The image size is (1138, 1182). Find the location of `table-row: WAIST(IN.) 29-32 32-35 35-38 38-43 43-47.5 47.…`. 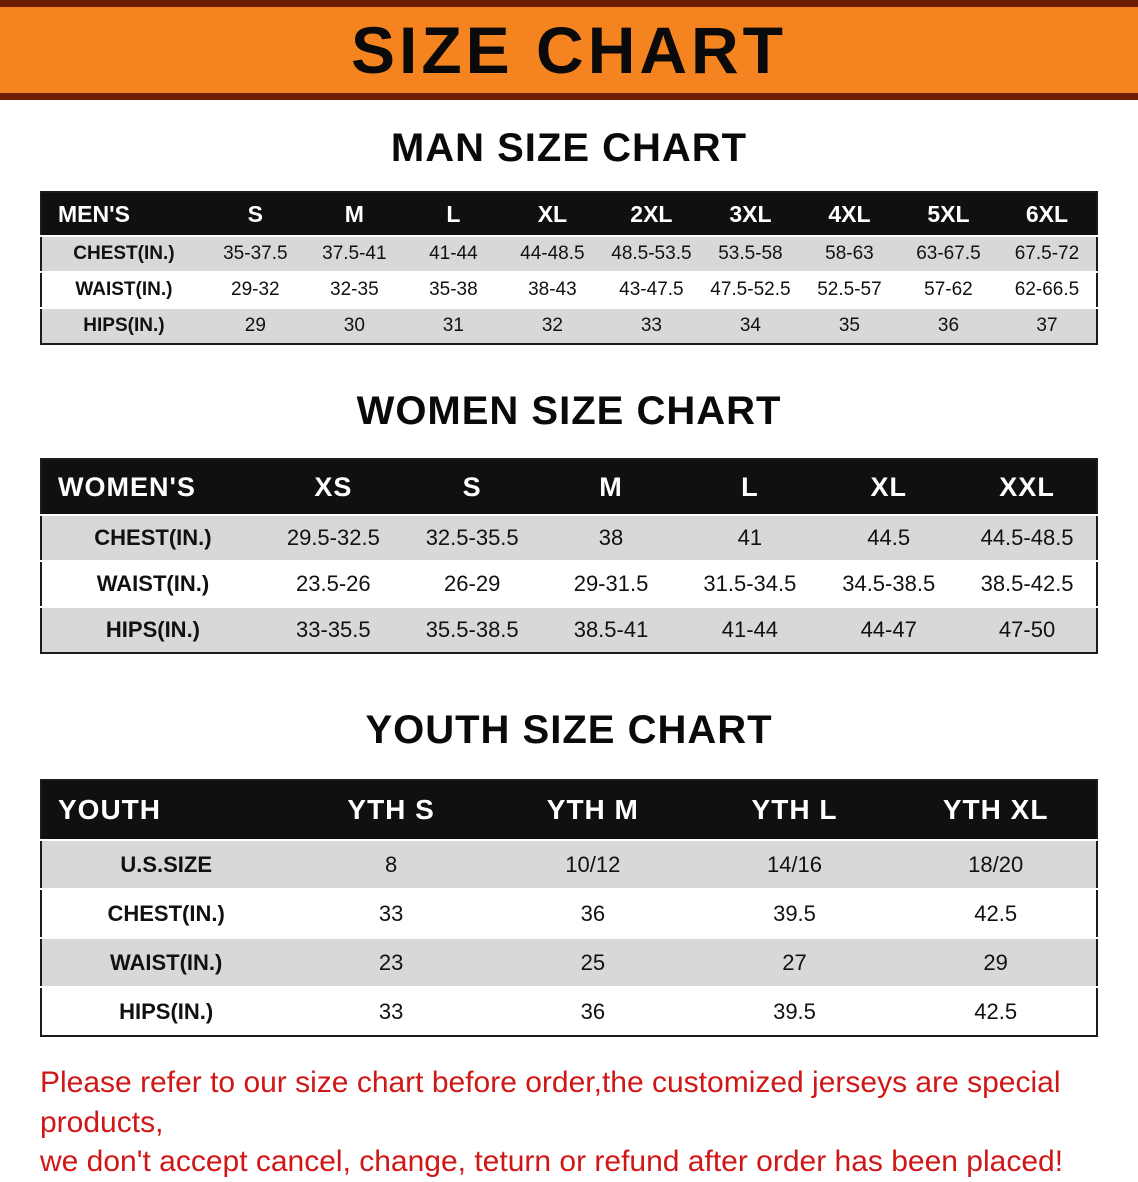

table-row: WAIST(IN.) 29-32 32-35 35-38 38-43 43-47.5 47.… is located at coordinates (569, 290).